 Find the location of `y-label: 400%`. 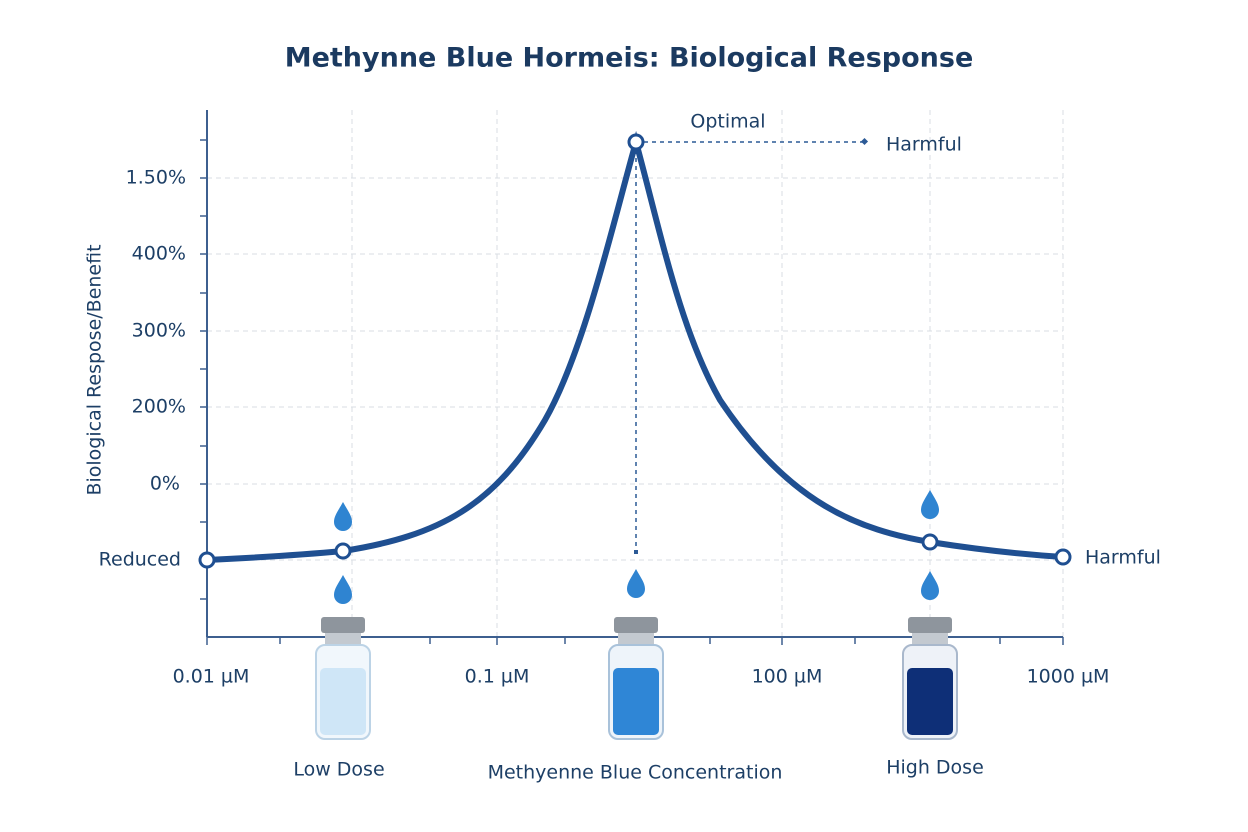

y-label: 400% is located at coordinates (159, 254).